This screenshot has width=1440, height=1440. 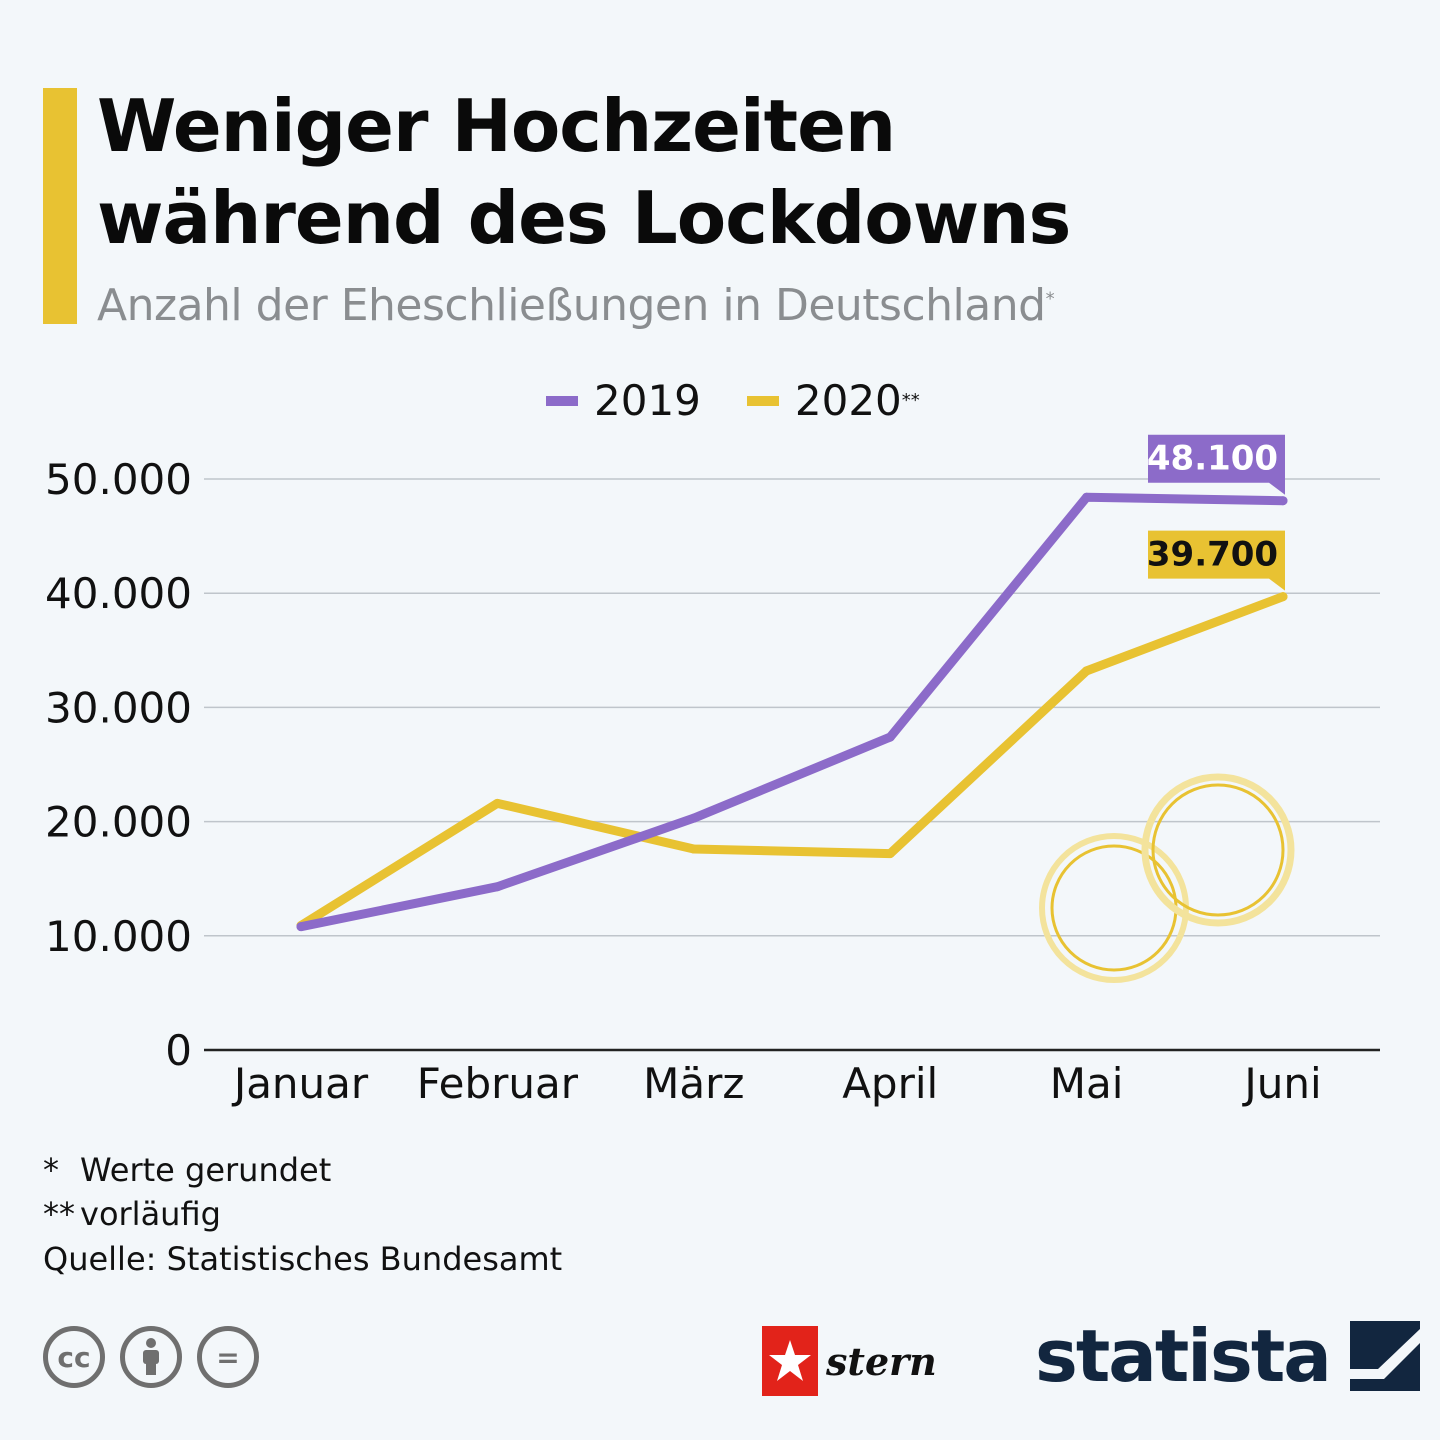 I want to click on statista-logo: statista, so click(x=1227, y=1356).